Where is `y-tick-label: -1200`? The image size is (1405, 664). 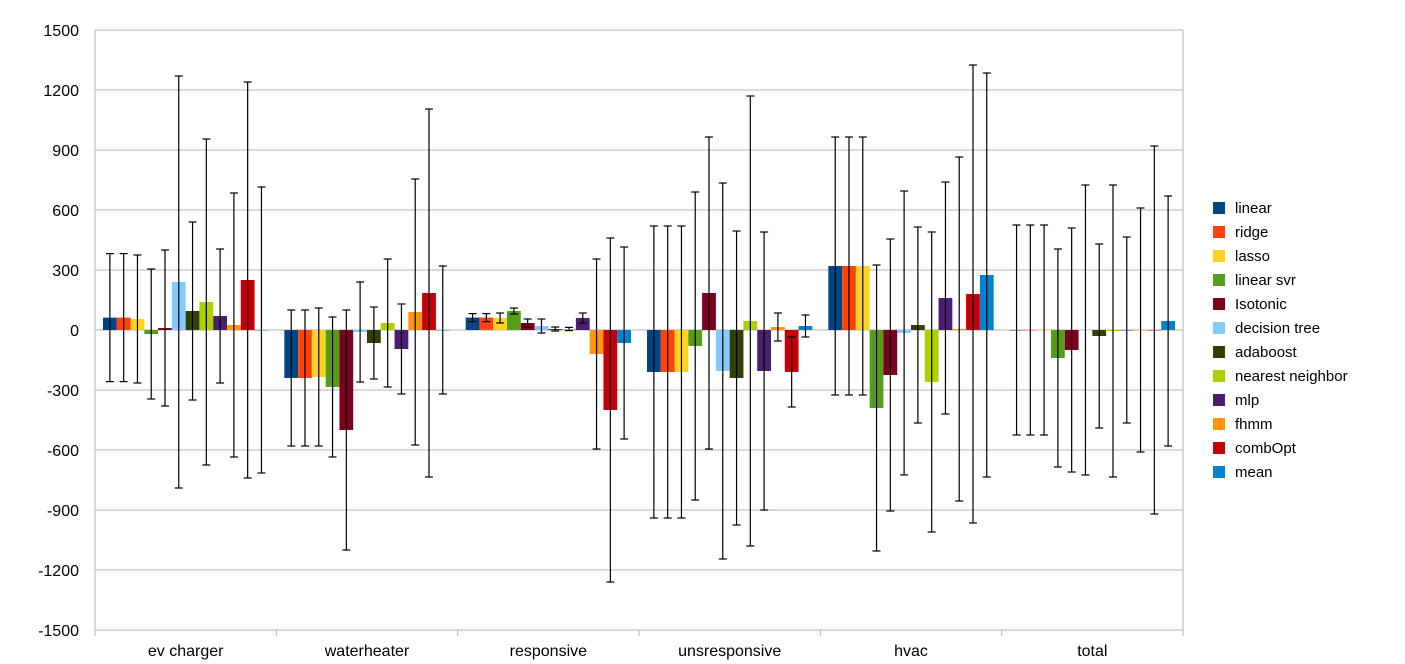 y-tick-label: -1200 is located at coordinates (58, 571).